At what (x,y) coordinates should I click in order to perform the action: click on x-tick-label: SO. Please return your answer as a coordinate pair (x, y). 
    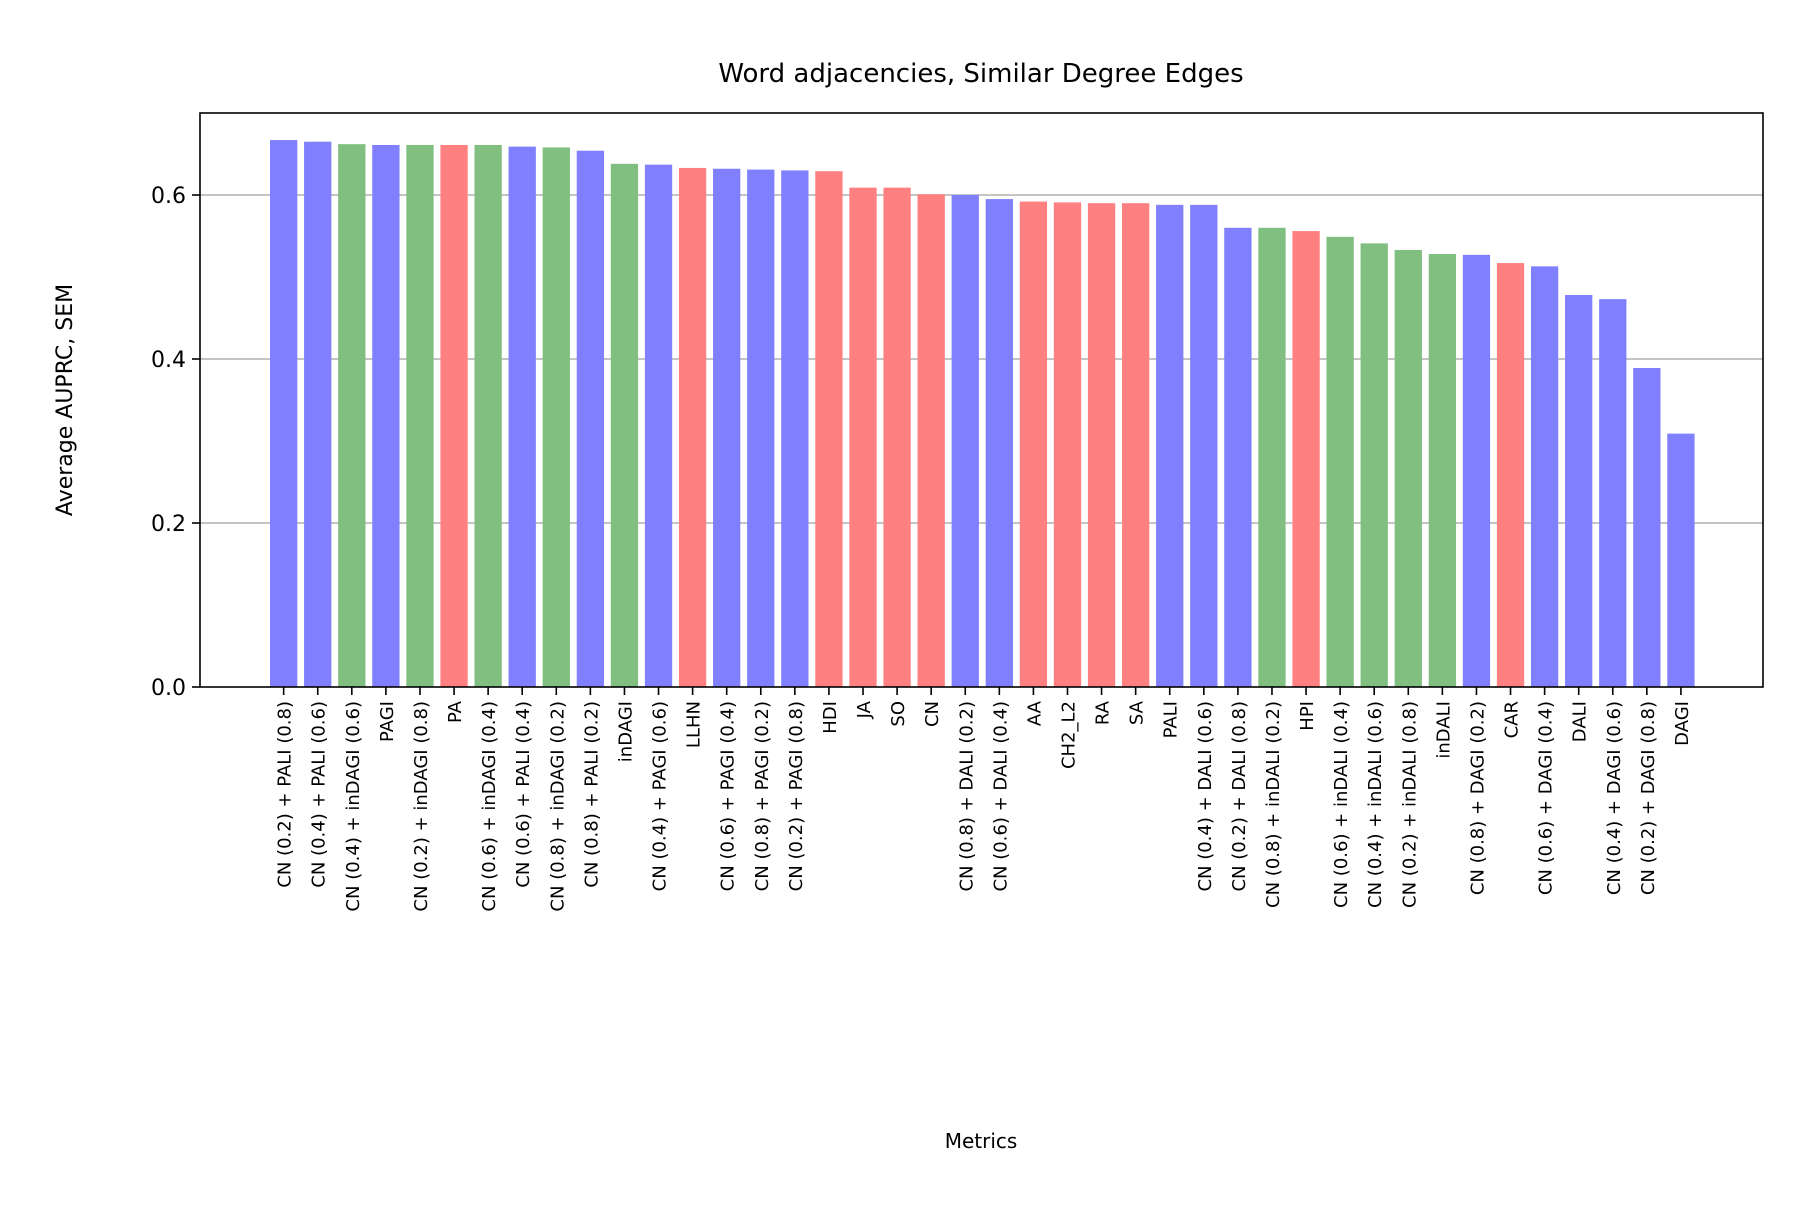
    Looking at the image, I should click on (898, 714).